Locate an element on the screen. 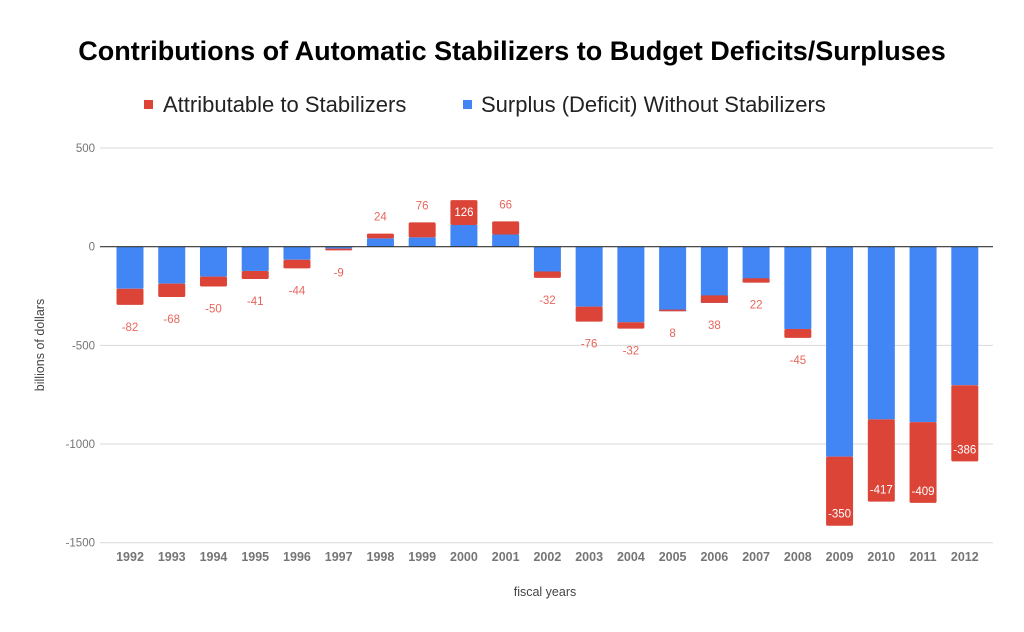 The width and height of the screenshot is (1024, 632). bar-without-stabilizers-2003 is located at coordinates (589, 276).